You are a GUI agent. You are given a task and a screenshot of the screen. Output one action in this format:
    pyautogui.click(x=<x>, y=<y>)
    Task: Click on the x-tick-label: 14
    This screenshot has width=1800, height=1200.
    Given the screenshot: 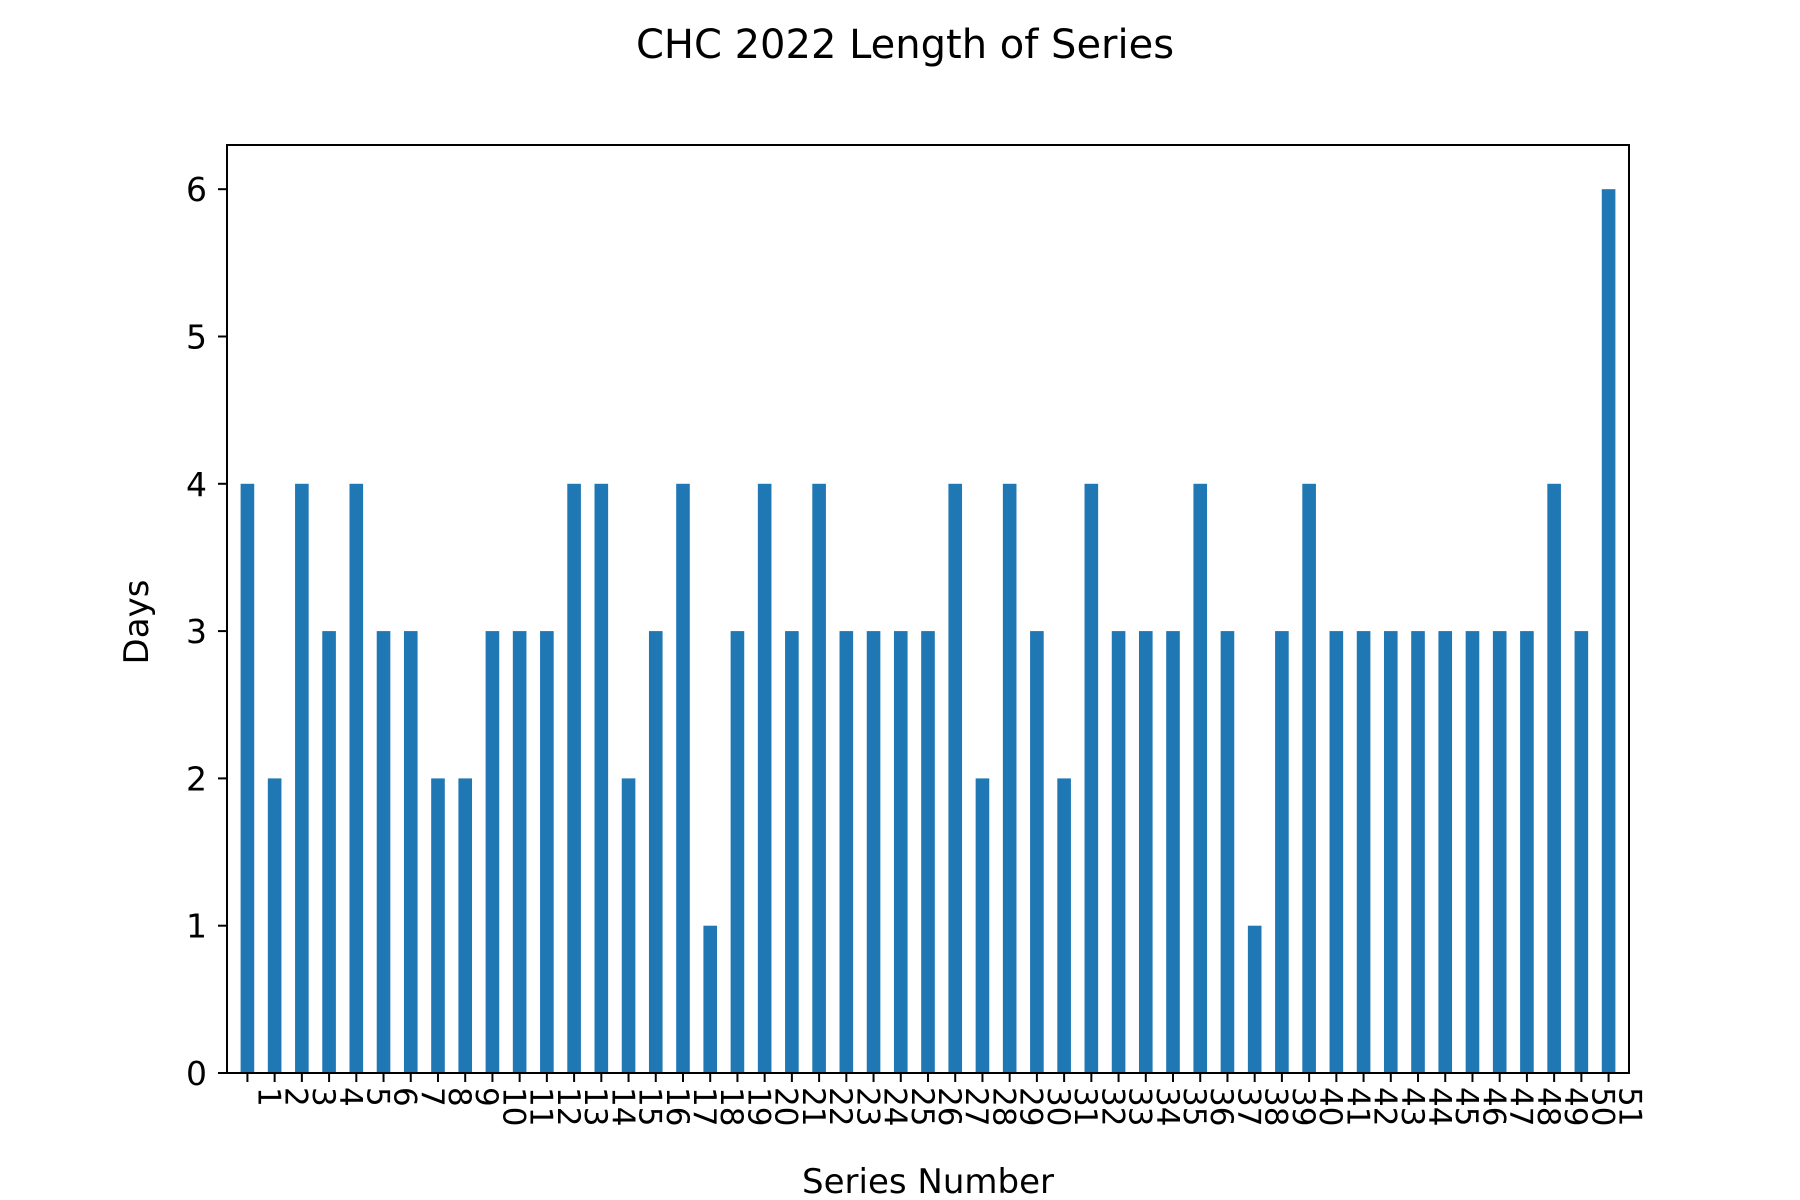 What is the action you would take?
    pyautogui.click(x=622, y=1106)
    